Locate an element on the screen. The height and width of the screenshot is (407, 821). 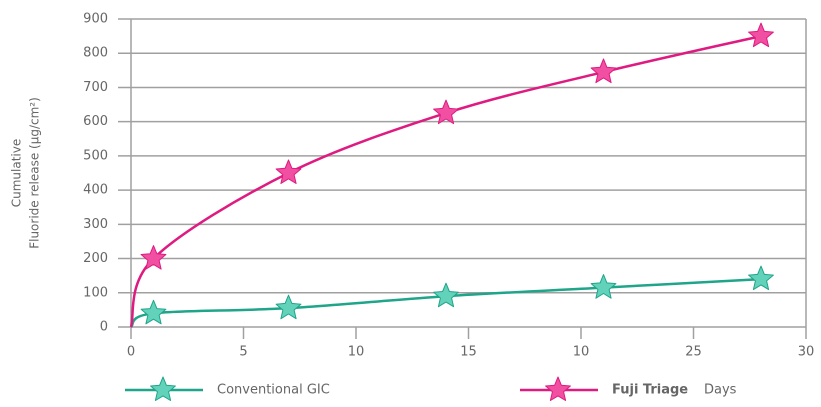
x-axis-label: Days is located at coordinates (720, 390).